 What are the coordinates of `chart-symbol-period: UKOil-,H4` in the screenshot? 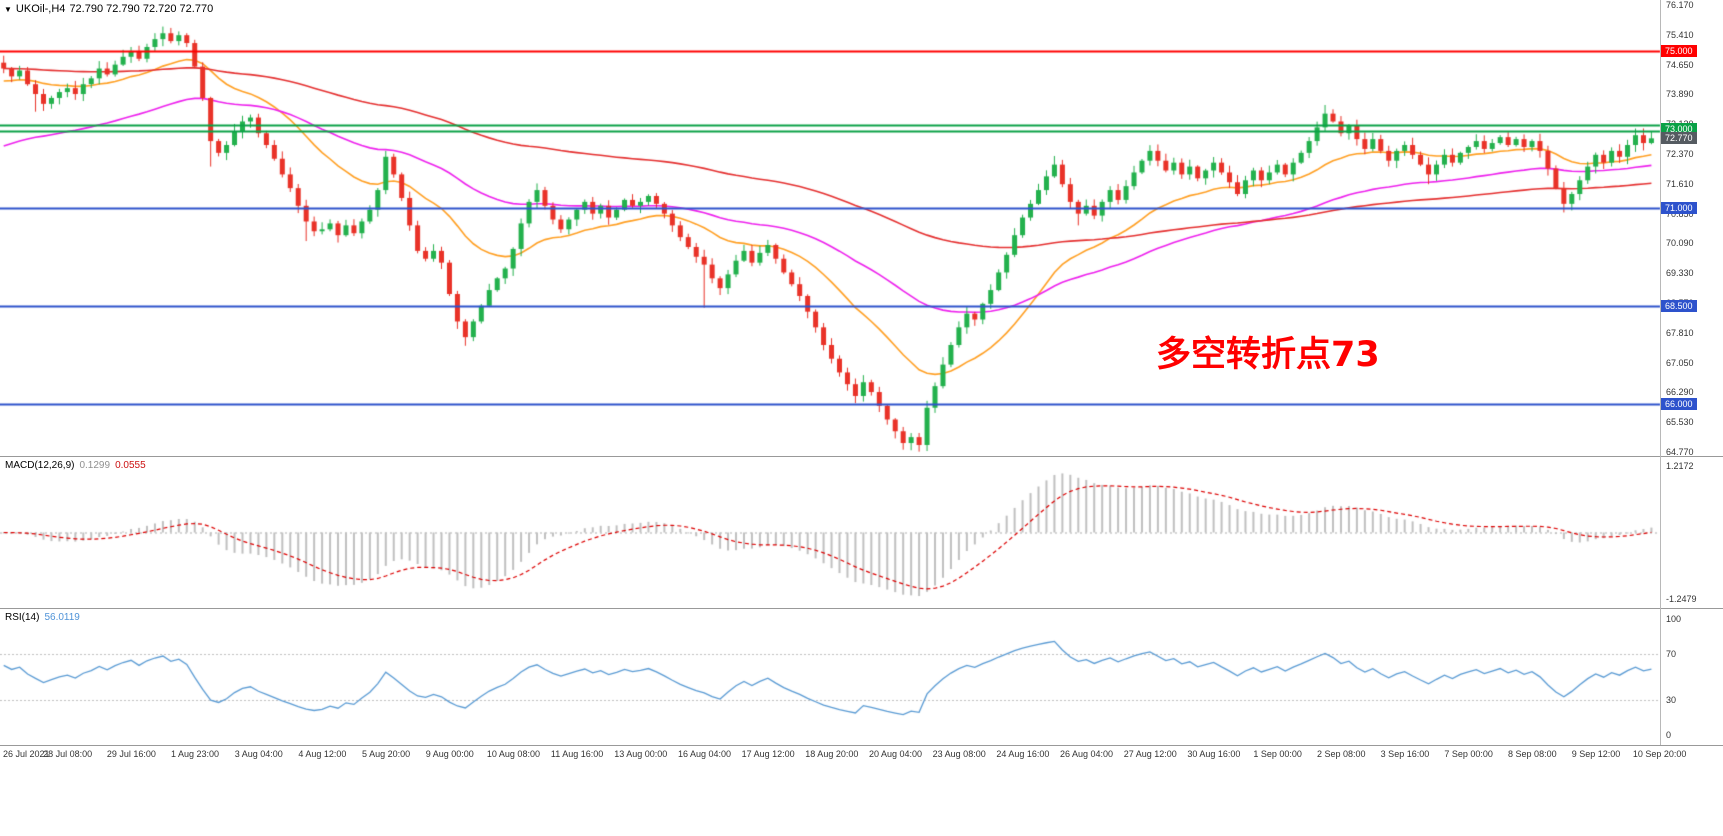 It's located at (40, 9).